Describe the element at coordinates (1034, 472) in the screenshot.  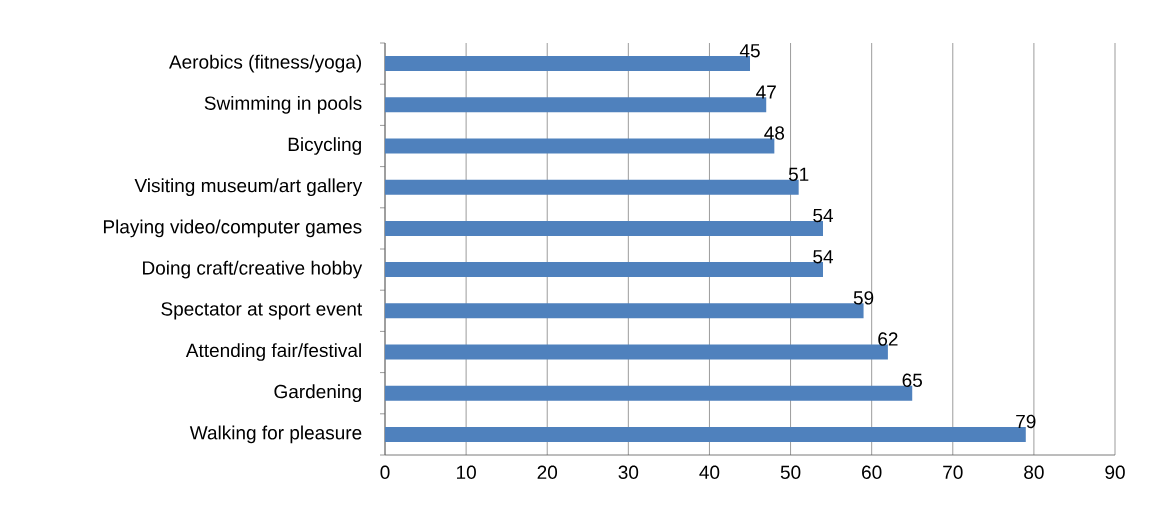
I see `x-tick-label: 80` at that location.